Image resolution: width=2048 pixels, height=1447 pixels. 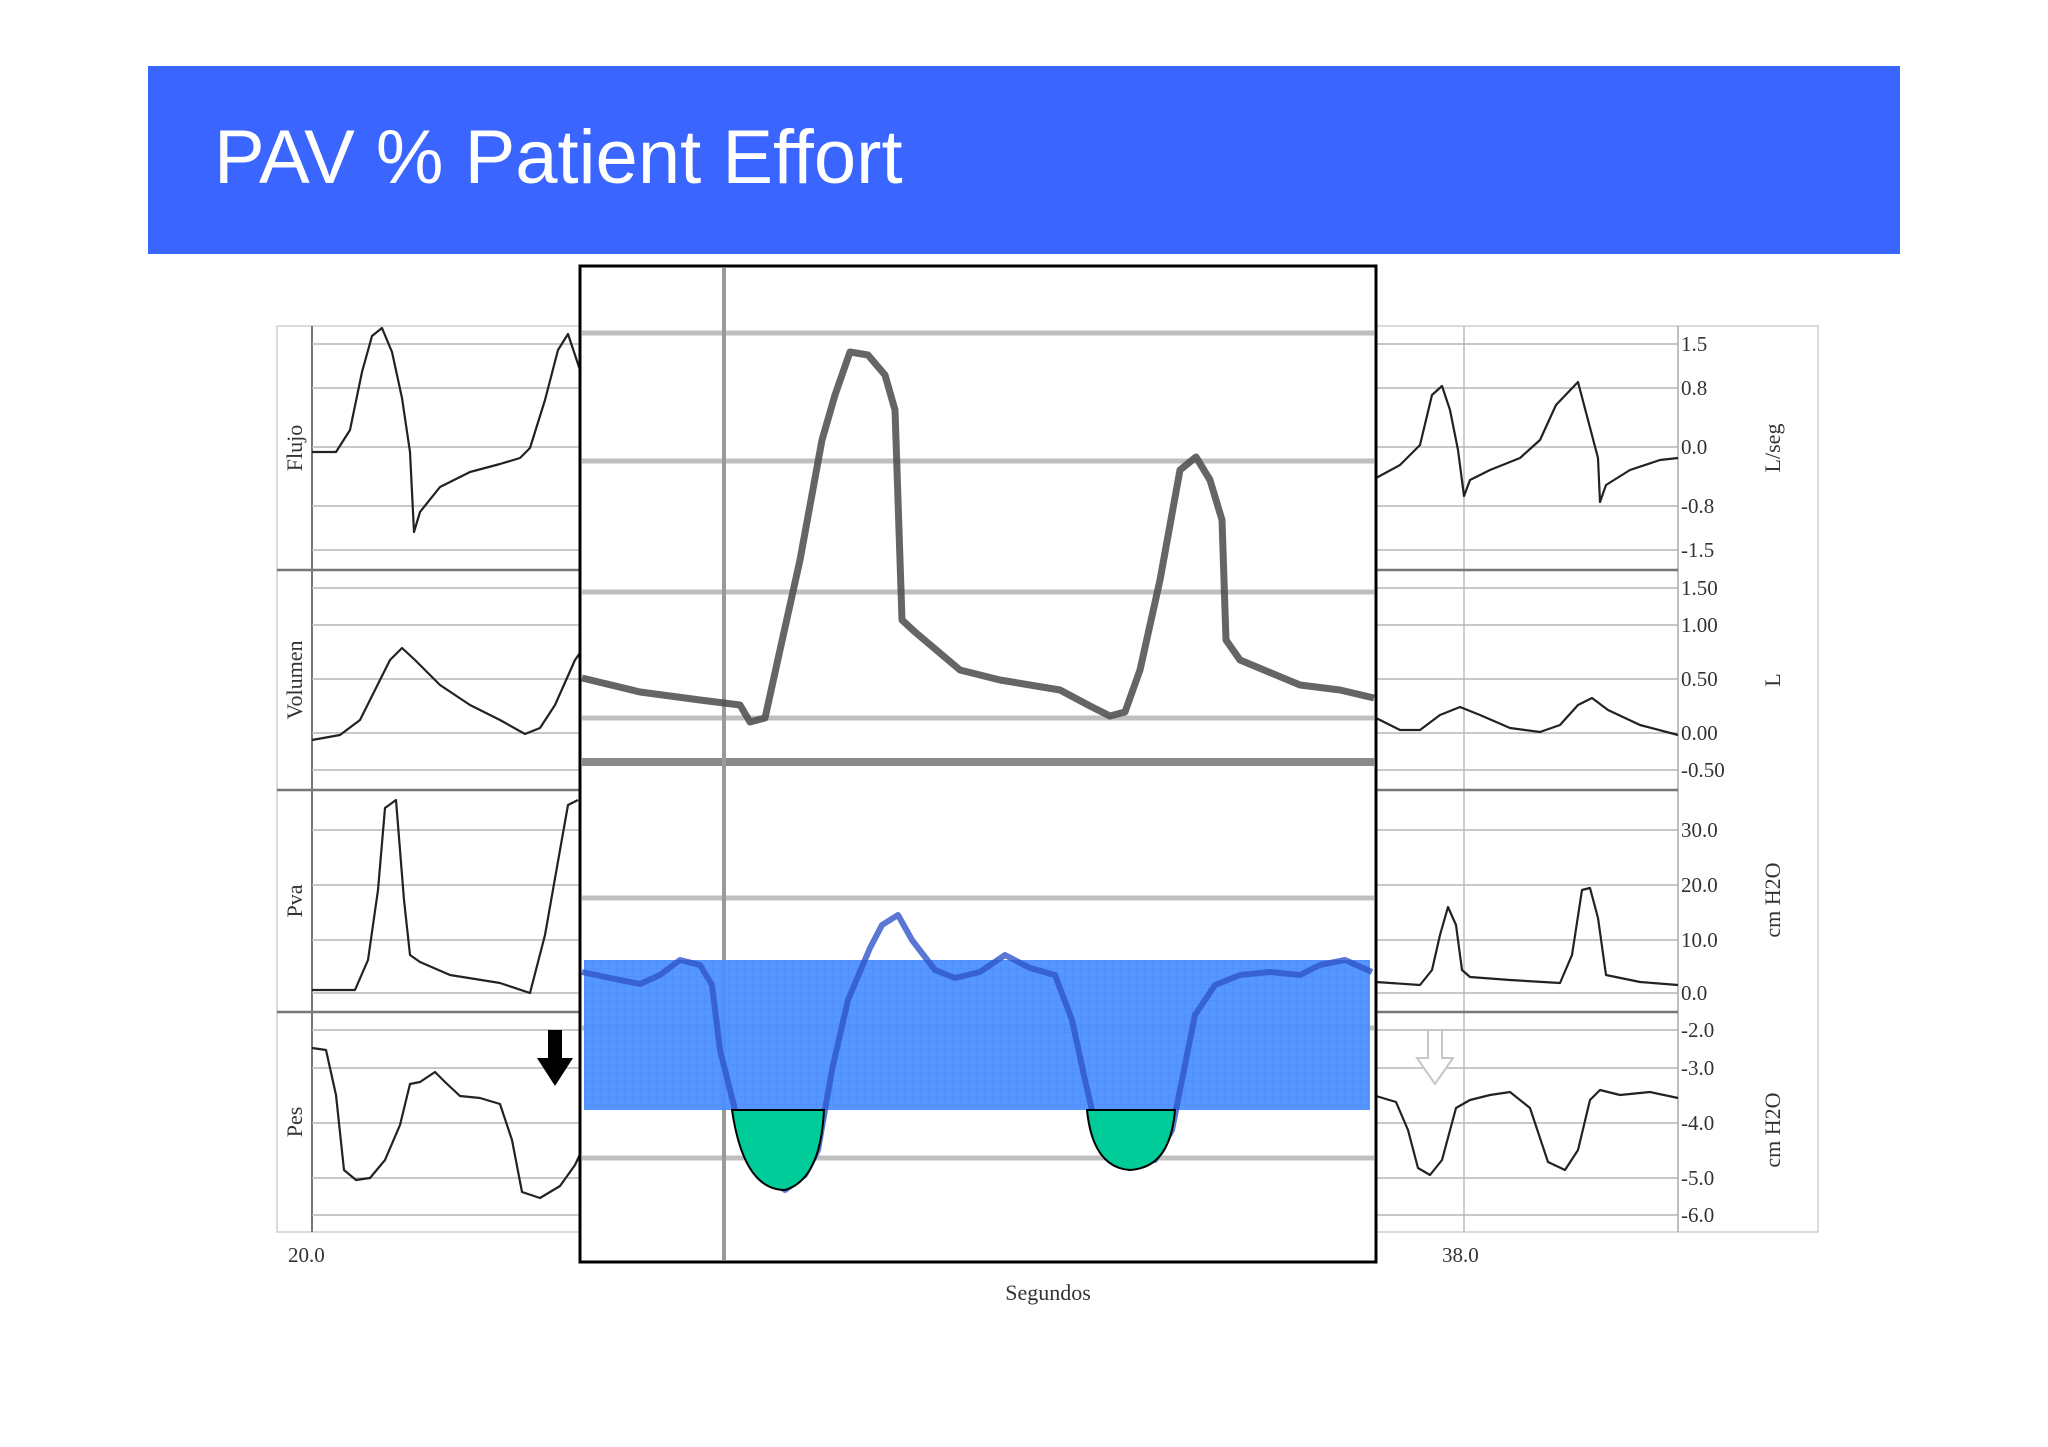 What do you see at coordinates (1697, 550) in the screenshot?
I see `y-tick-label: -1.5` at bounding box center [1697, 550].